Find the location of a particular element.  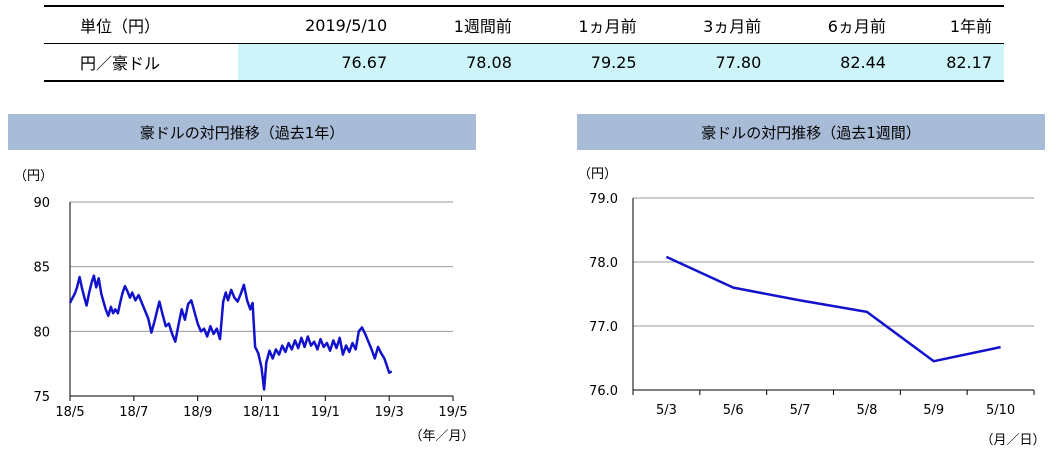

chart-header-left: 豪ドルの対円推移（過去1年） is located at coordinates (242, 132).